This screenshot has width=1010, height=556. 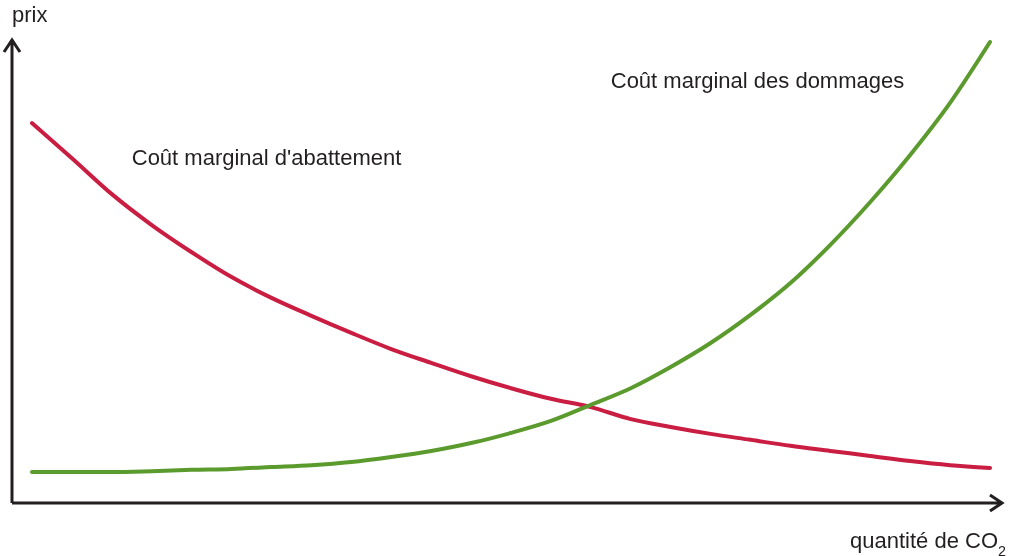 What do you see at coordinates (757, 81) in the screenshot?
I see `series-label: Coût marginal des dommages` at bounding box center [757, 81].